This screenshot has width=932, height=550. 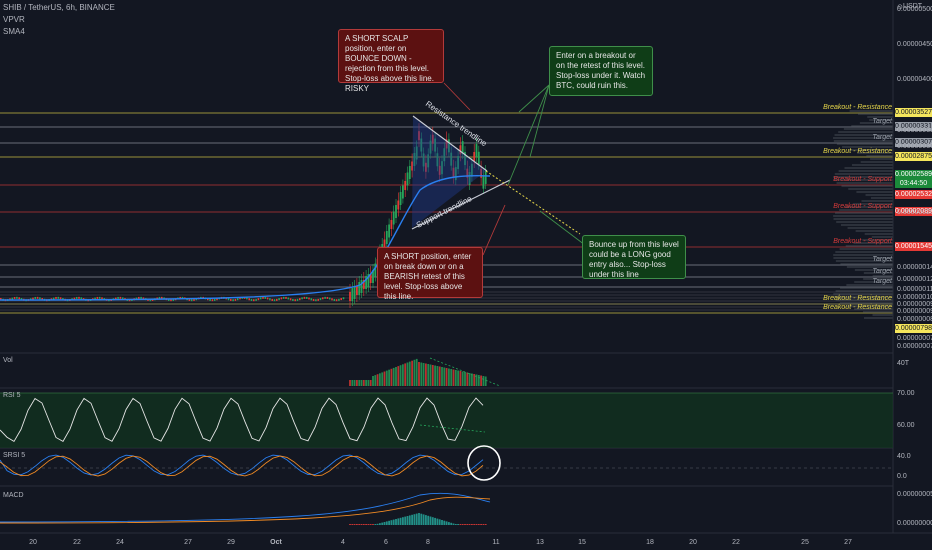 What do you see at coordinates (14, 31) in the screenshot?
I see `indicator-sma: SMA4` at bounding box center [14, 31].